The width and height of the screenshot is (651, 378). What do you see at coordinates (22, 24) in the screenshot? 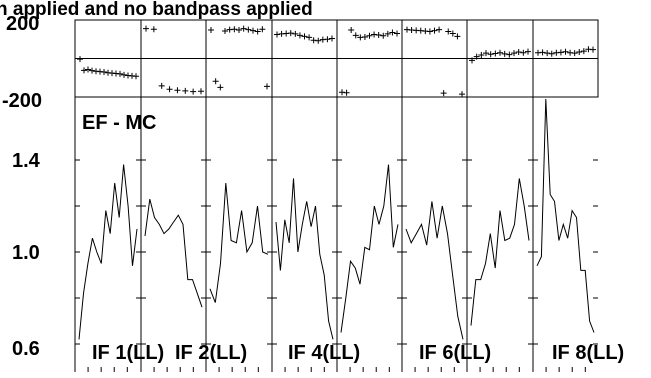
I see `phase-ytick-label: 200` at bounding box center [22, 24].